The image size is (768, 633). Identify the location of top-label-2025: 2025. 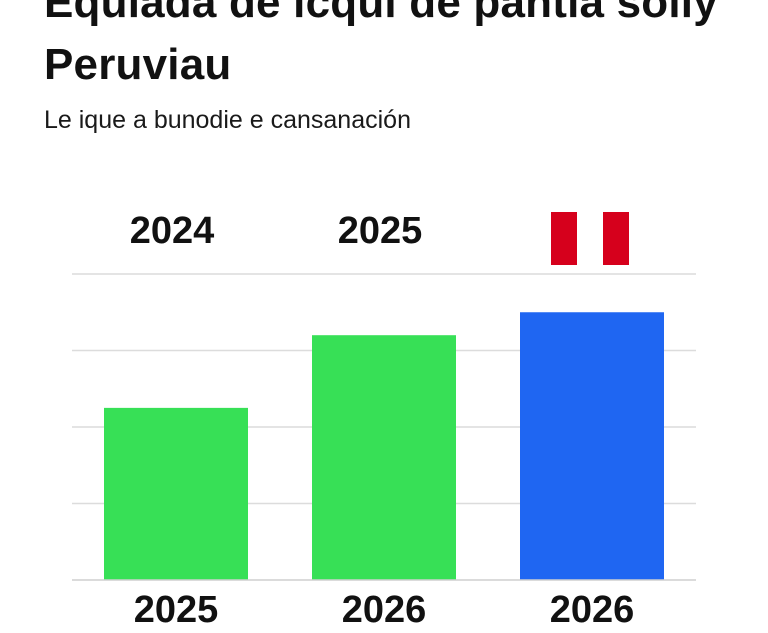
(380, 231).